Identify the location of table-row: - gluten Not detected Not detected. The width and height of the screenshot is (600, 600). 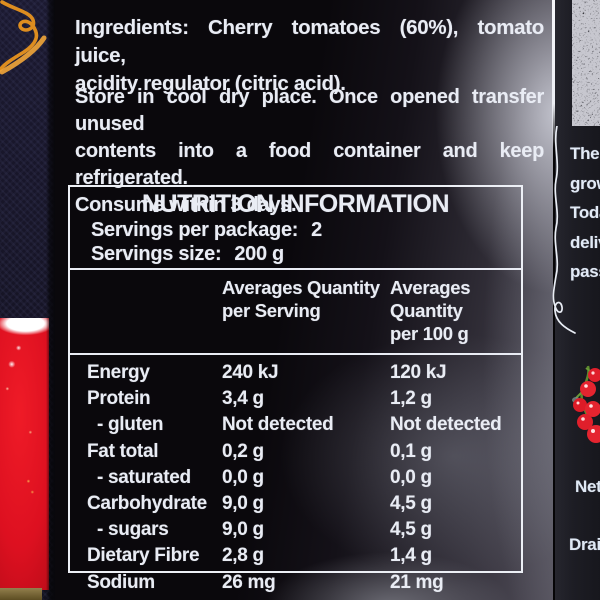
(299, 425).